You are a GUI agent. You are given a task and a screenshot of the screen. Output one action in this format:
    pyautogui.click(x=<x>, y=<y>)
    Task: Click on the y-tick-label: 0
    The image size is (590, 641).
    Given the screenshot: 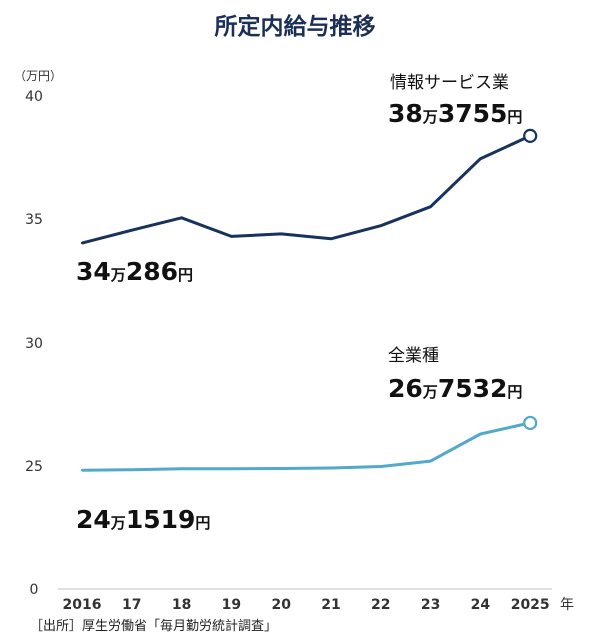 What is the action you would take?
    pyautogui.click(x=34, y=590)
    